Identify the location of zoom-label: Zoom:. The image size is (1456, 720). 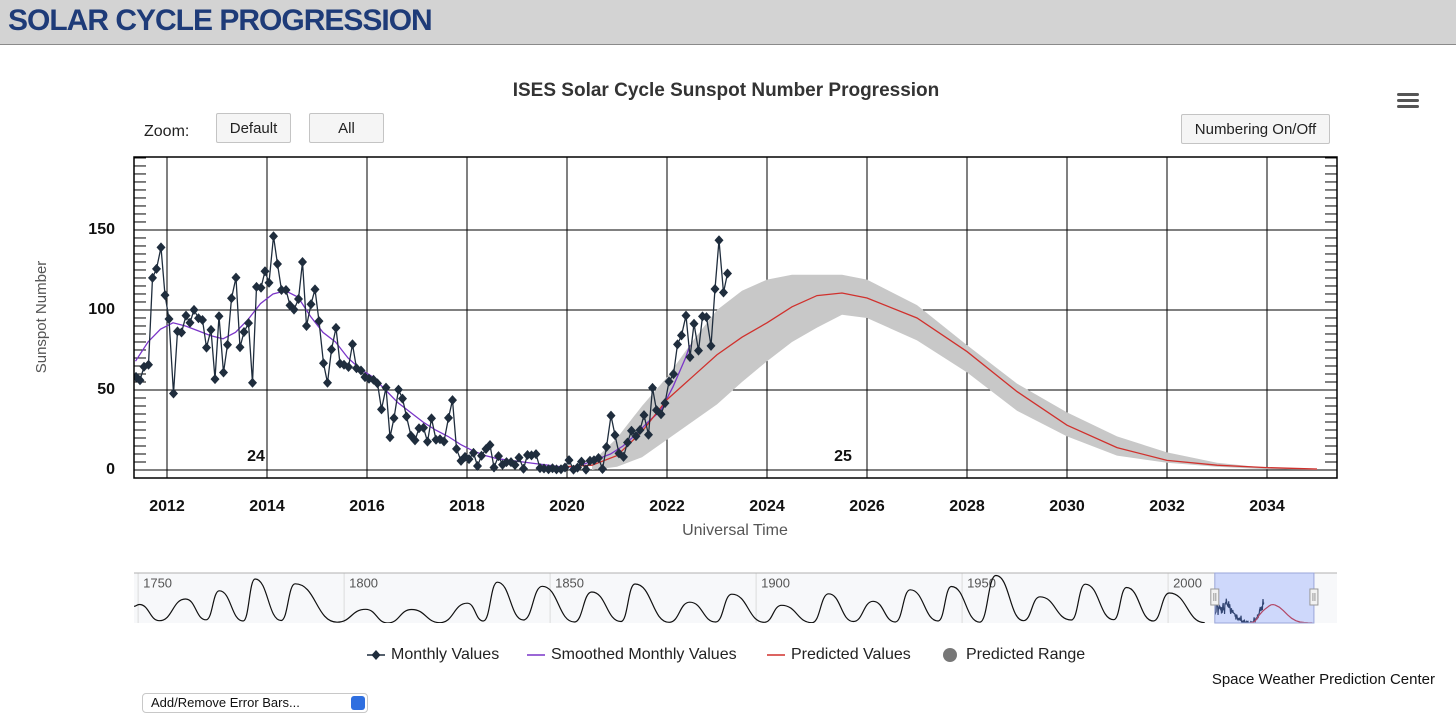
(166, 131).